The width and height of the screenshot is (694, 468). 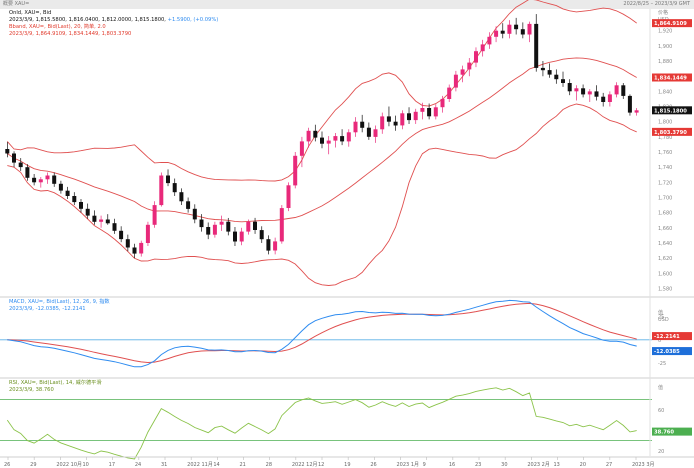 What do you see at coordinates (659, 341) in the screenshot?
I see `macd-axis-tick: 0` at bounding box center [659, 341].